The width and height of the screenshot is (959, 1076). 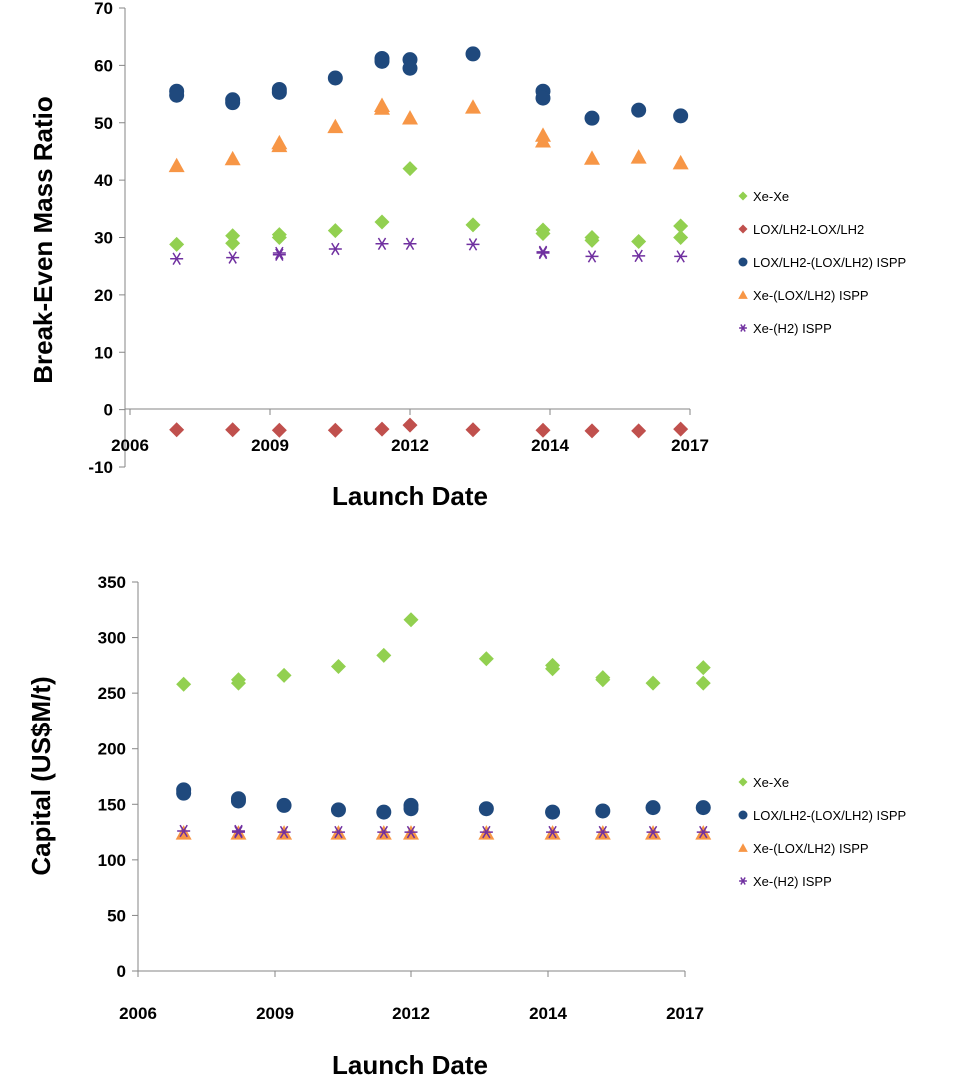 What do you see at coordinates (103, 123) in the screenshot?
I see `y-tick-label: 50` at bounding box center [103, 123].